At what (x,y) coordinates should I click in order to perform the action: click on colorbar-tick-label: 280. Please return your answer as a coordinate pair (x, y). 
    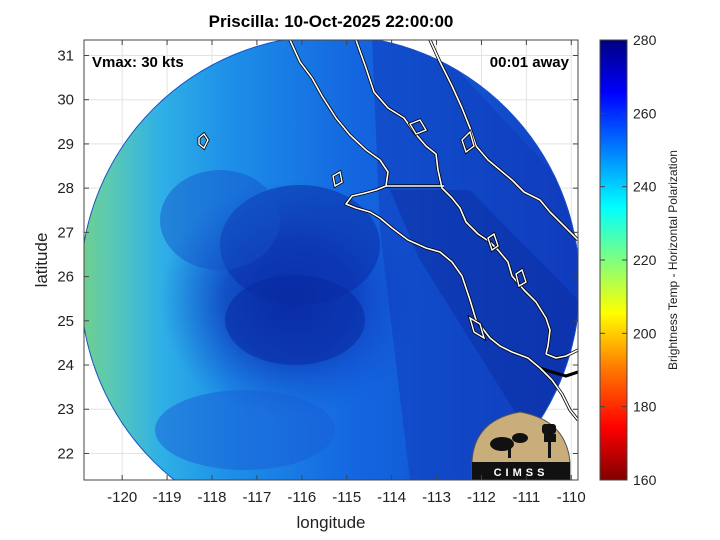
    Looking at the image, I should click on (645, 40).